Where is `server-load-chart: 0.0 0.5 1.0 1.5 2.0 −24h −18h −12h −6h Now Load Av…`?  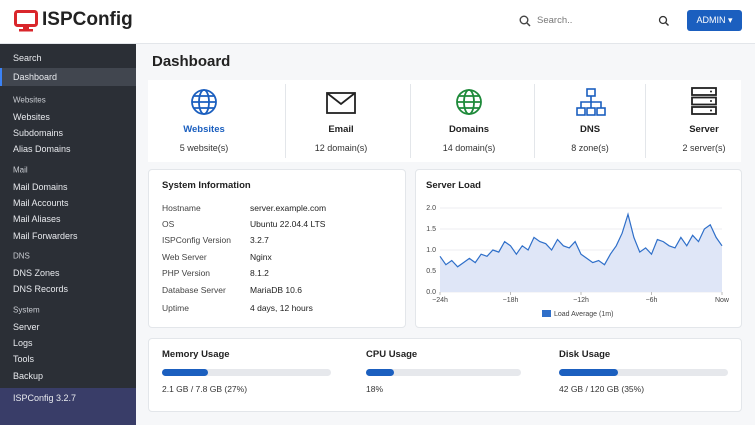 server-load-chart: 0.0 0.5 1.0 1.5 2.0 −24h −18h −12h −6h Now Load Av… is located at coordinates (578, 261).